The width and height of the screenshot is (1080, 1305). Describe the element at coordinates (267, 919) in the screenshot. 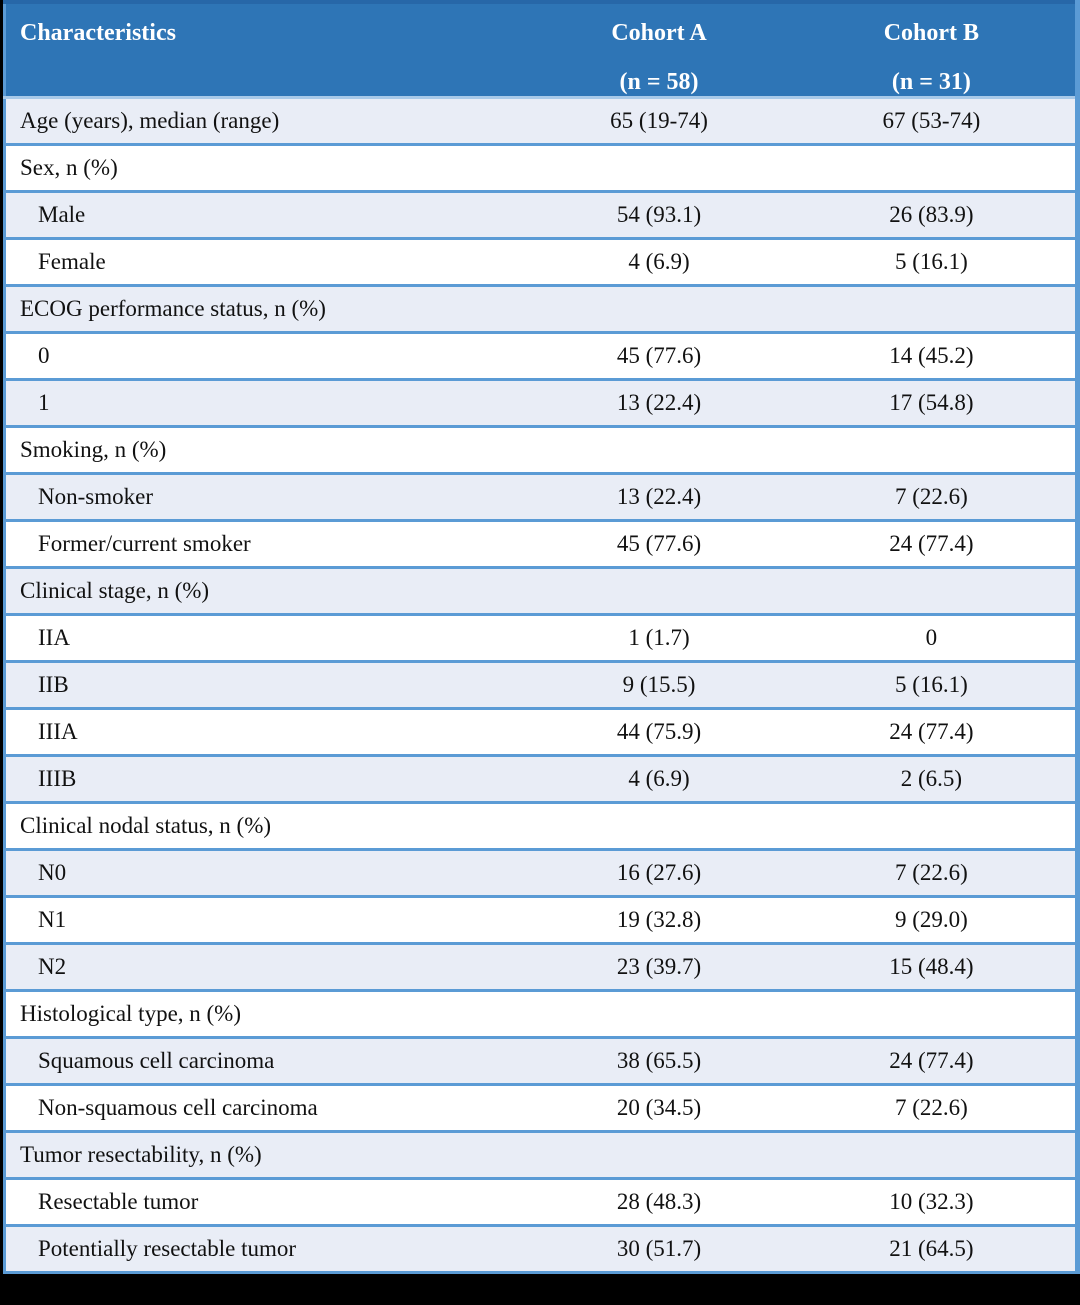

I see `row-label: N1` at that location.